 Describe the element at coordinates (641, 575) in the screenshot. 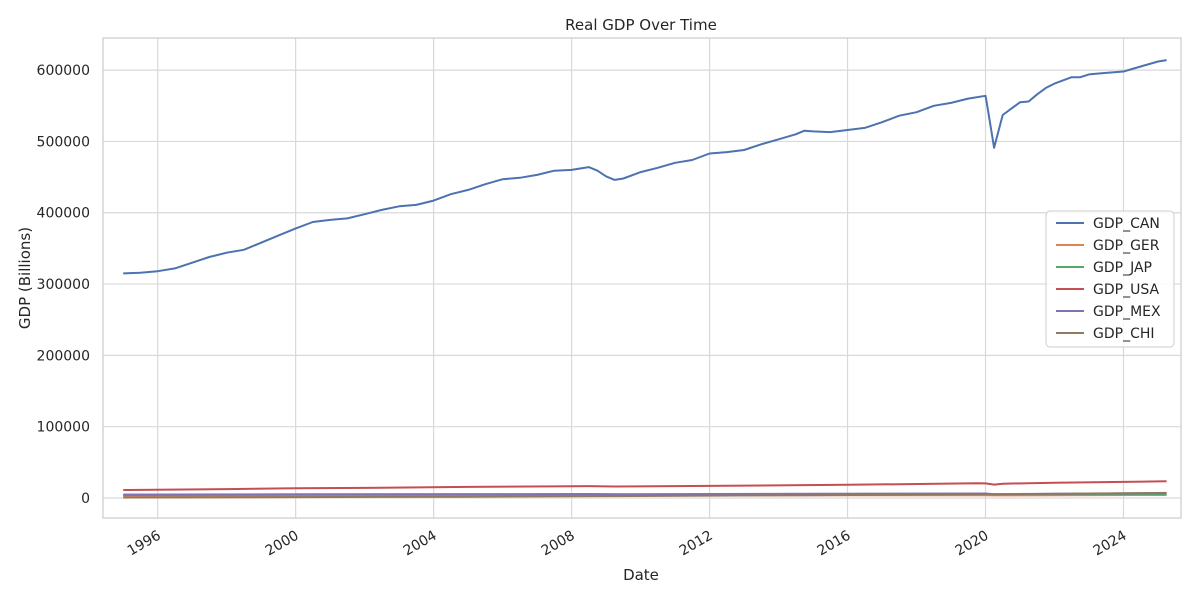

I see `x-axis-title: Date` at that location.